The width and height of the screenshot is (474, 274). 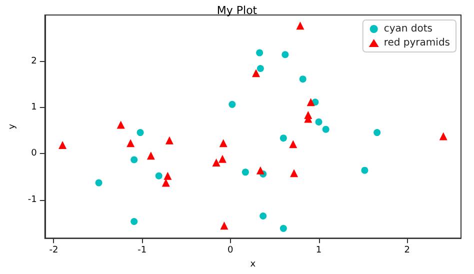 I want to click on x-tick-label: -1, so click(x=142, y=251).